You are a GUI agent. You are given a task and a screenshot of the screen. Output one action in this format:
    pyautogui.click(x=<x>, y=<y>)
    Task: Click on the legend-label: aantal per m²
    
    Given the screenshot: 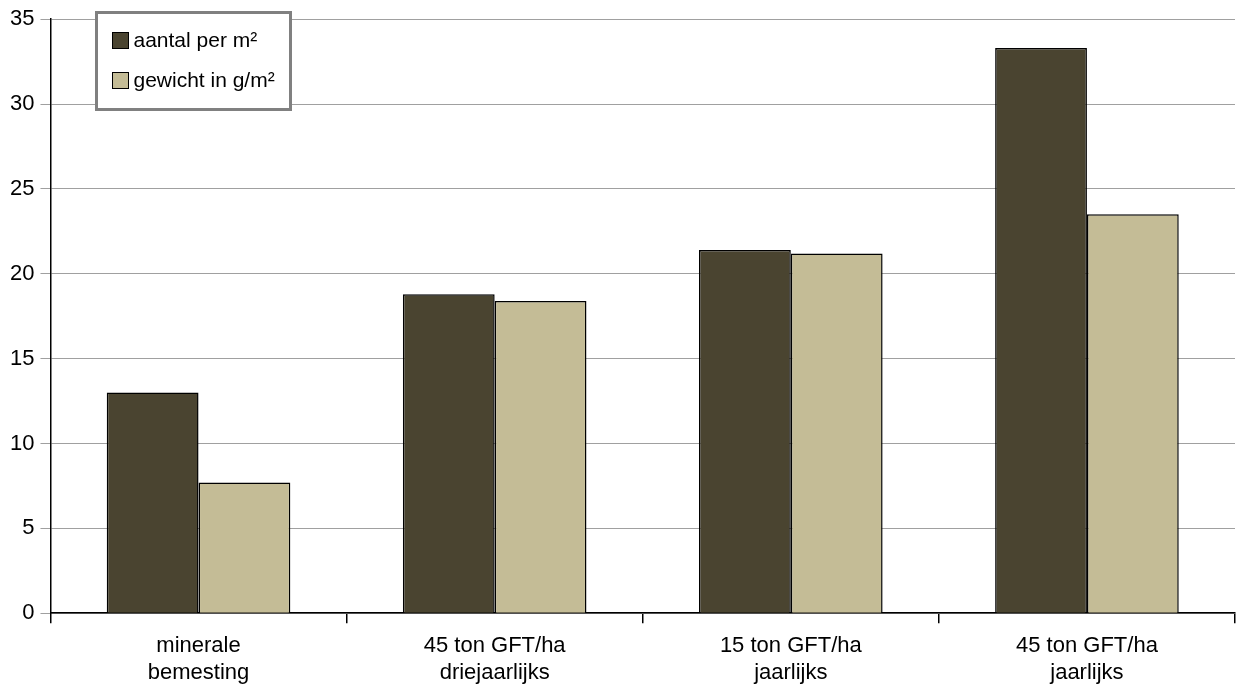 What is the action you would take?
    pyautogui.click(x=195, y=40)
    